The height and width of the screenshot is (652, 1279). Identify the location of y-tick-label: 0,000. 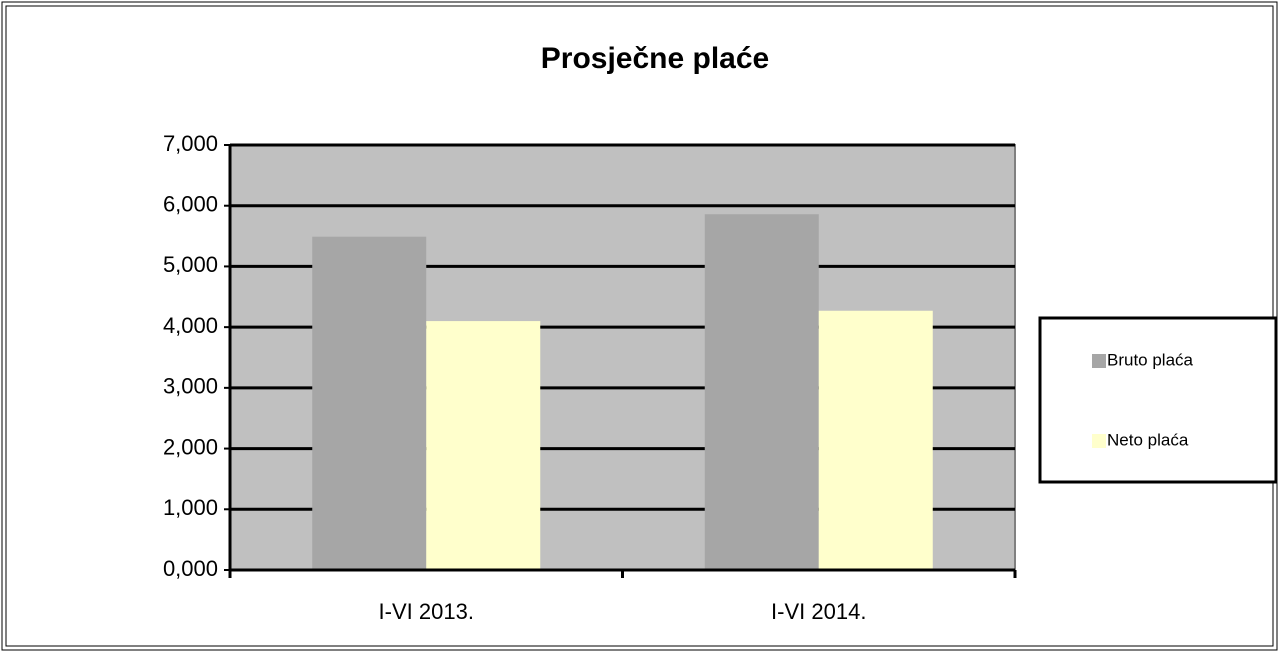
(190, 568).